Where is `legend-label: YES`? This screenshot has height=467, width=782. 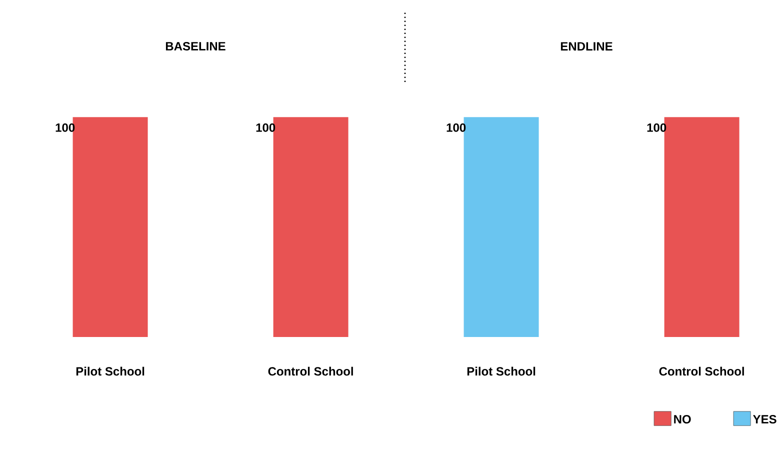 legend-label: YES is located at coordinates (764, 419).